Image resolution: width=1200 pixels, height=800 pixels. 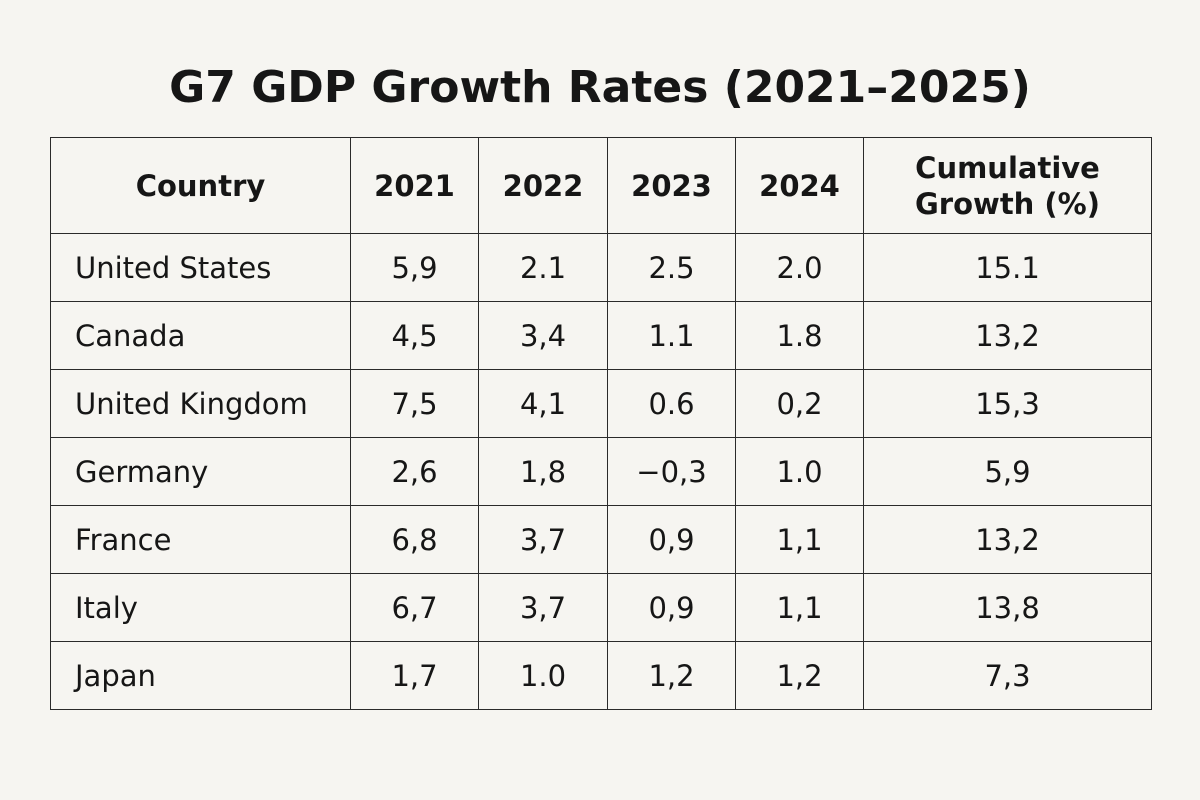 I want to click on value-cell: 1.1, so click(x=671, y=335).